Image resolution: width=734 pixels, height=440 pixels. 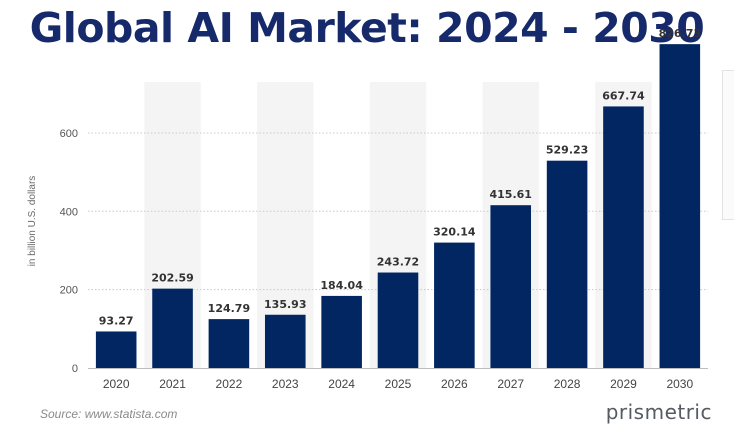 I want to click on x-tick-label: 2029, so click(x=623, y=384).